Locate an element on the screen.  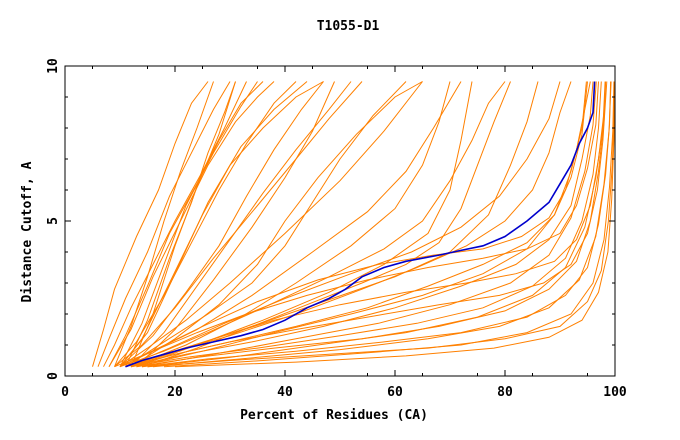
x-tick-label: 80 is located at coordinates (505, 392).